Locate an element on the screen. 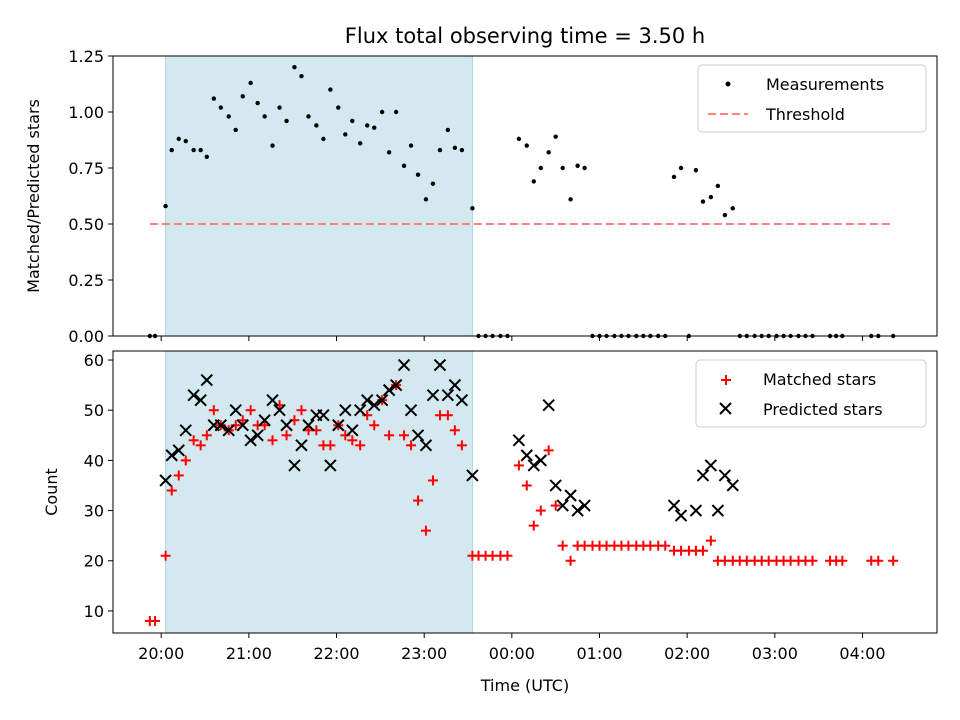 This screenshot has width=960, height=720. legend-box is located at coordinates (811, 393).